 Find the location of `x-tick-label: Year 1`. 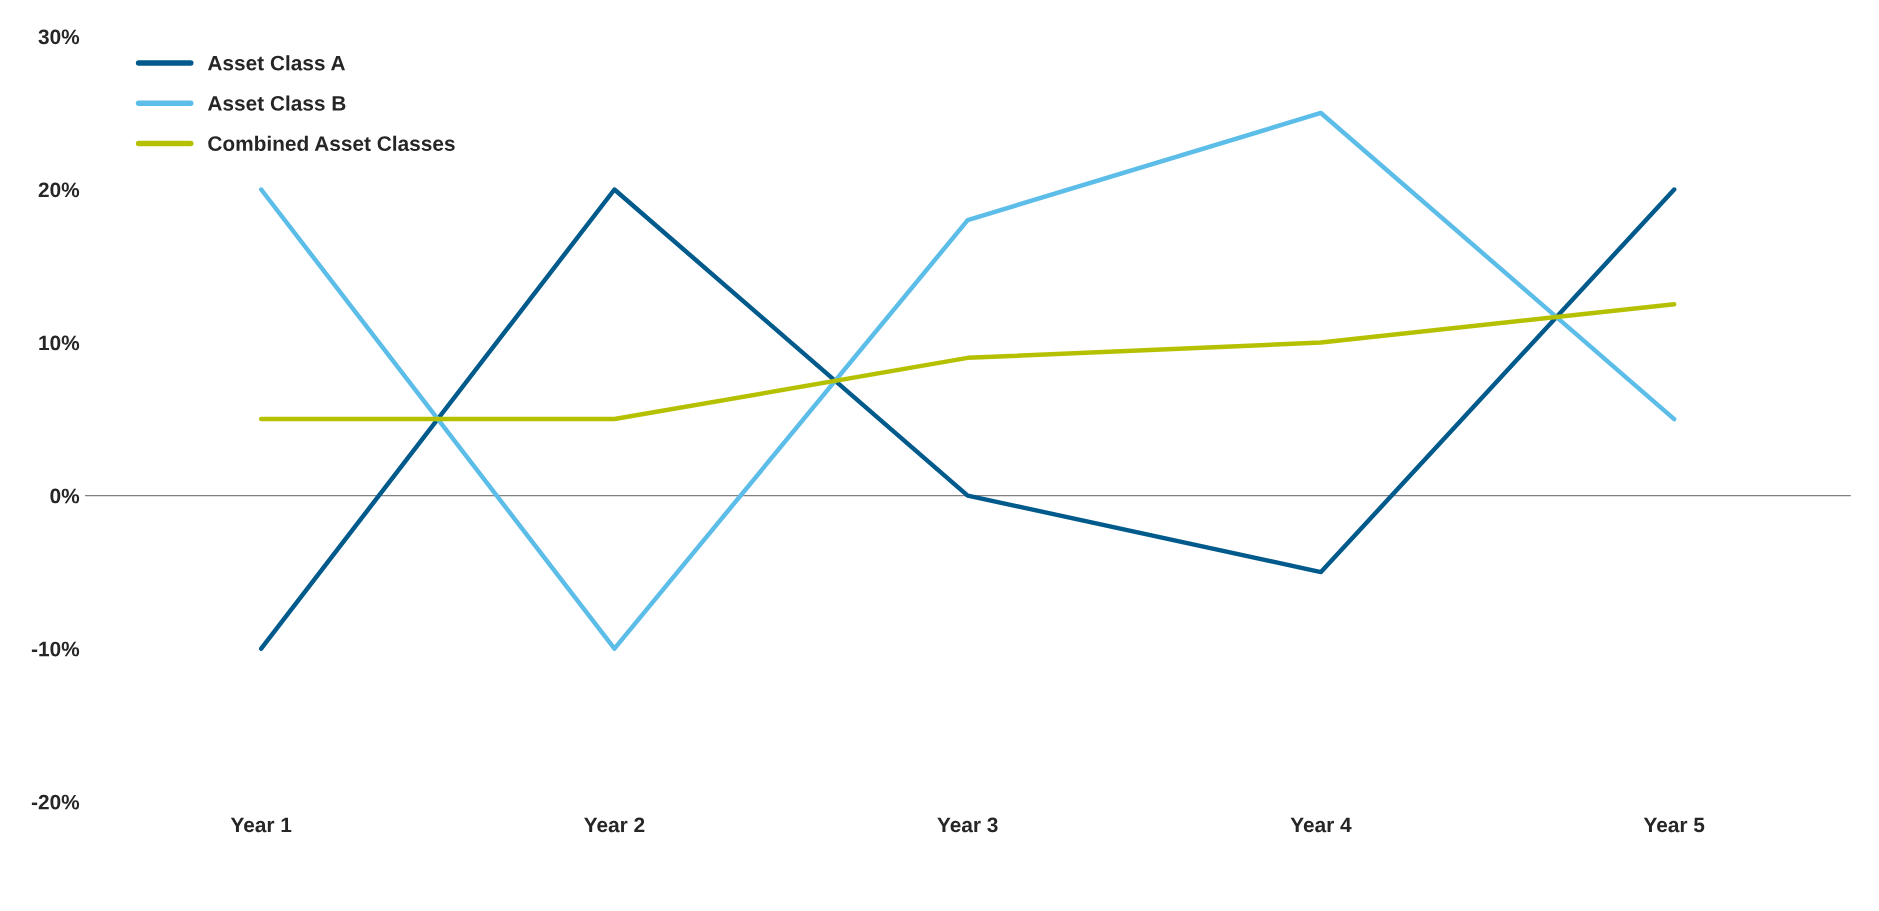

x-tick-label: Year 1 is located at coordinates (261, 825).